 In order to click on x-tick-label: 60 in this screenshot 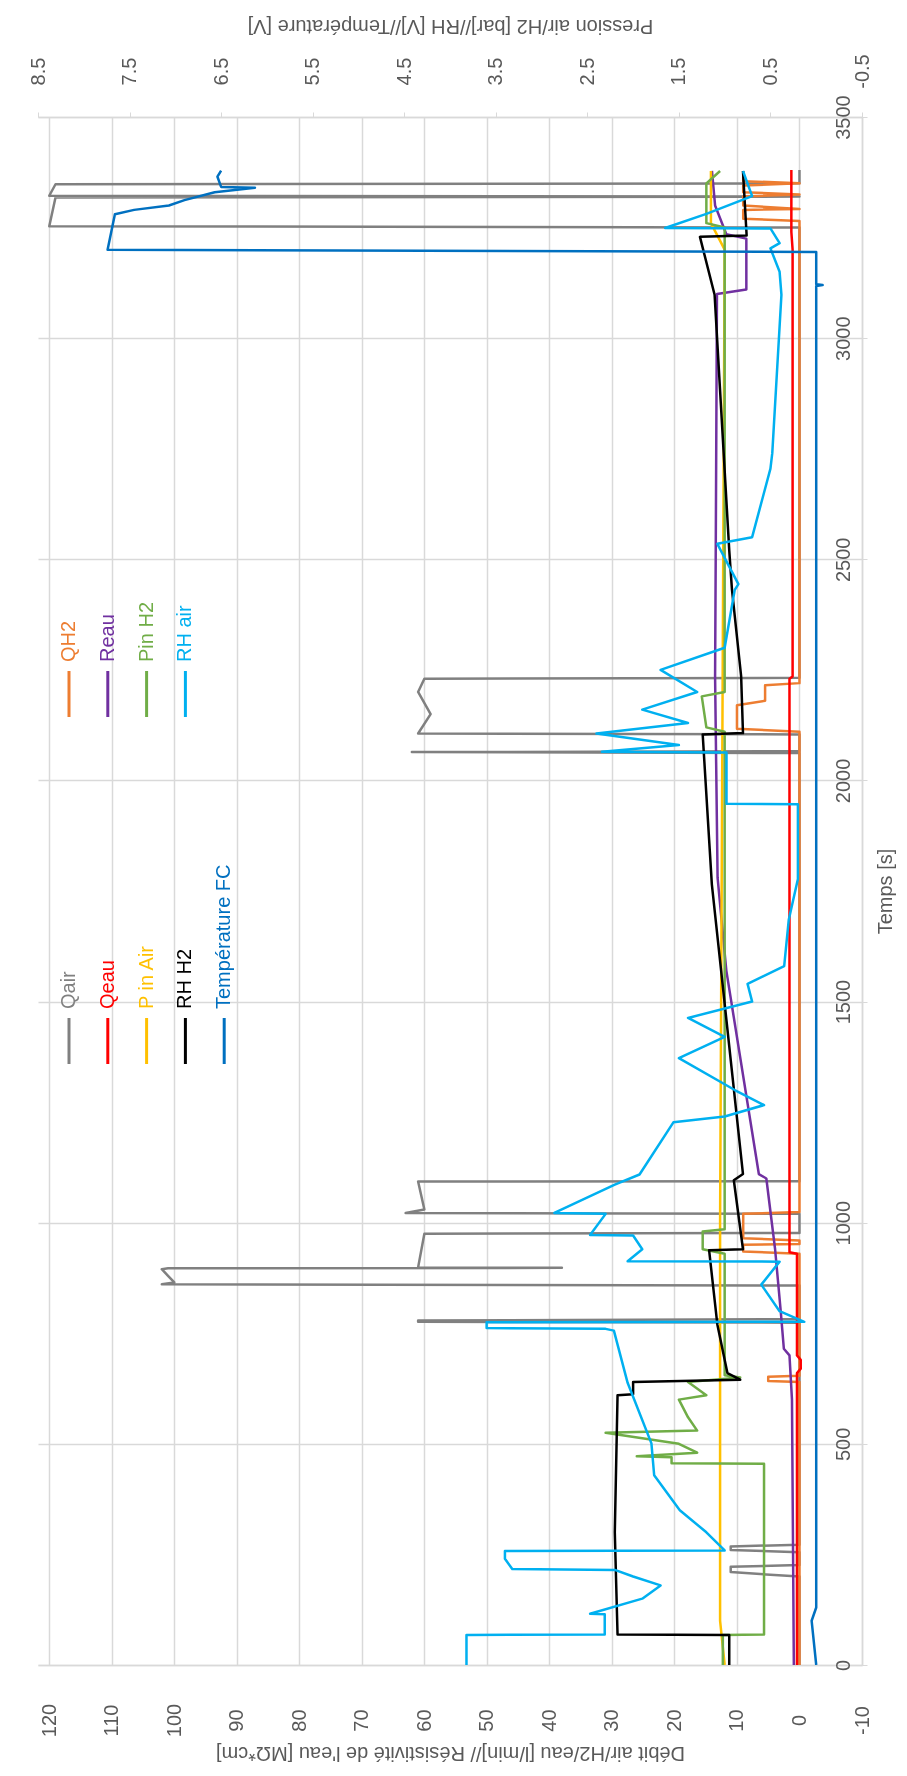, I will do `click(423, 1720)`.